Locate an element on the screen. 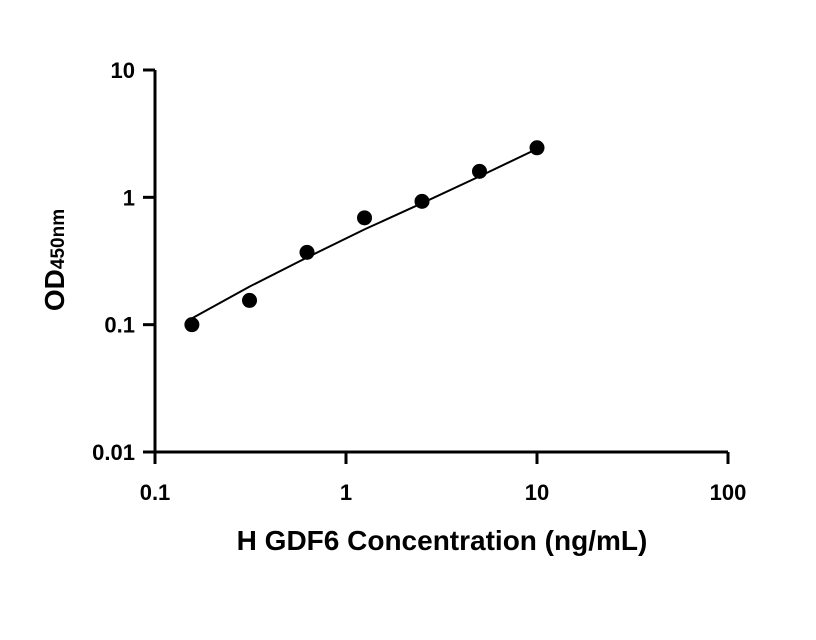  y-axis-title-main: OD is located at coordinates (54, 290).